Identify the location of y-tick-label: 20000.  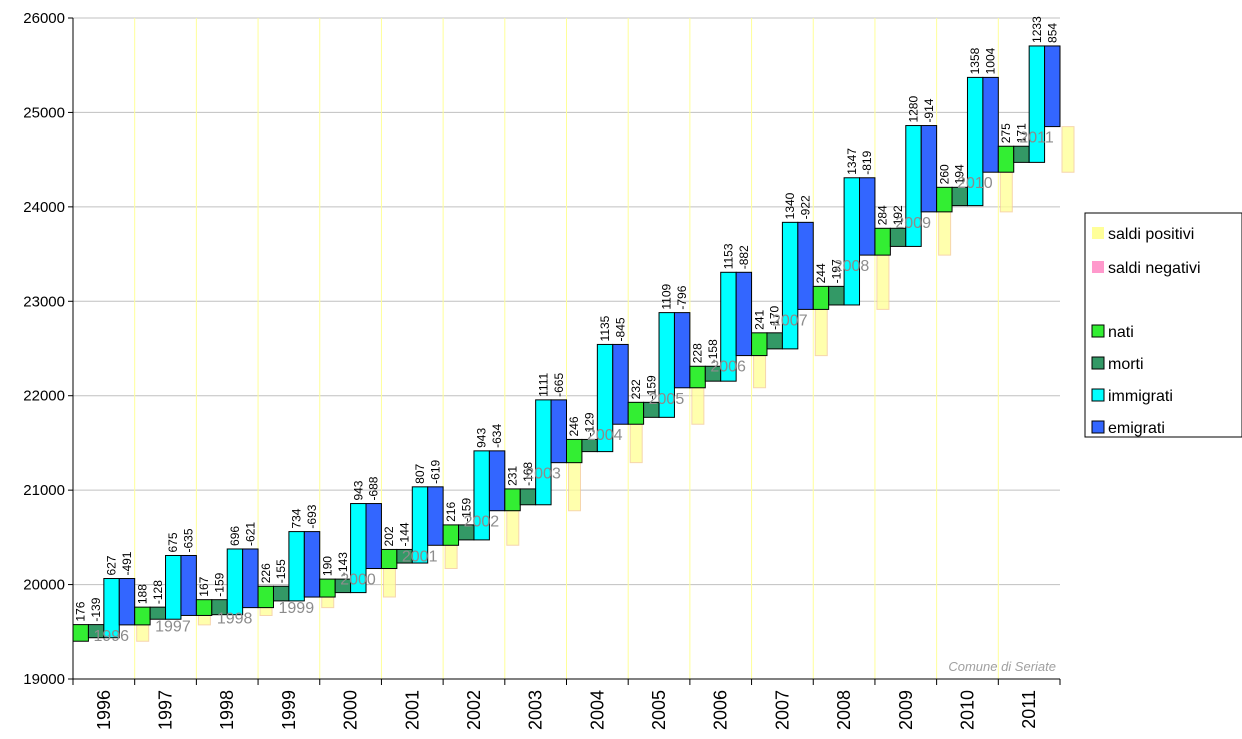
(44, 585).